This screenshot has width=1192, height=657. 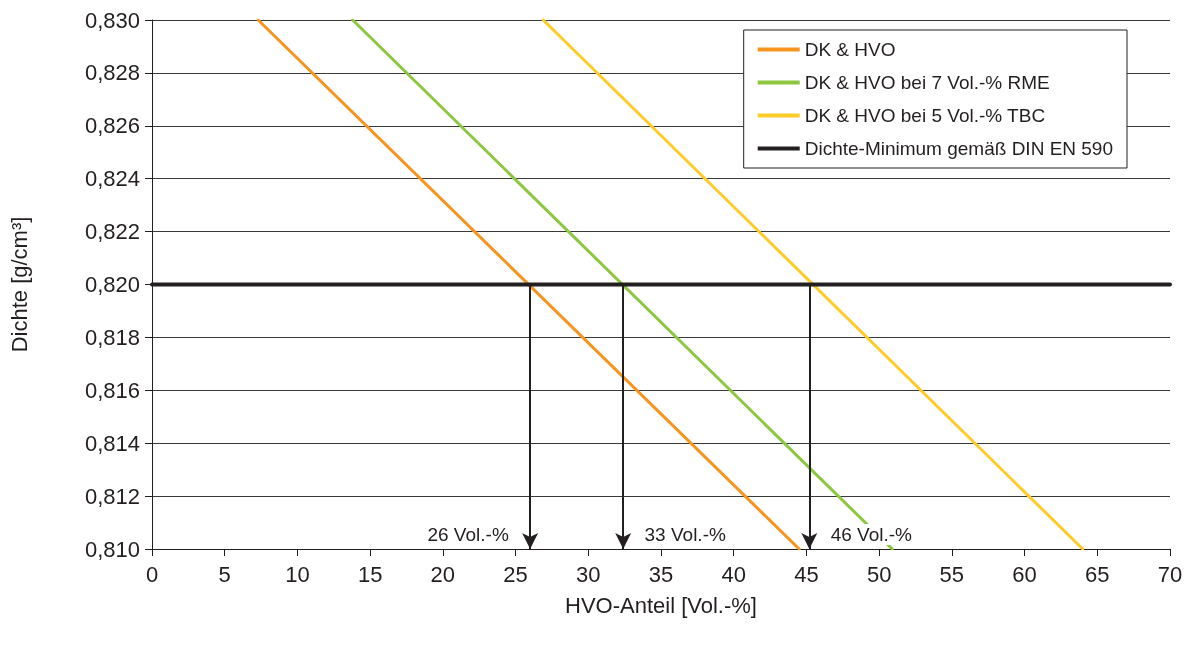 I want to click on x-tick-label: 35, so click(x=661, y=574).